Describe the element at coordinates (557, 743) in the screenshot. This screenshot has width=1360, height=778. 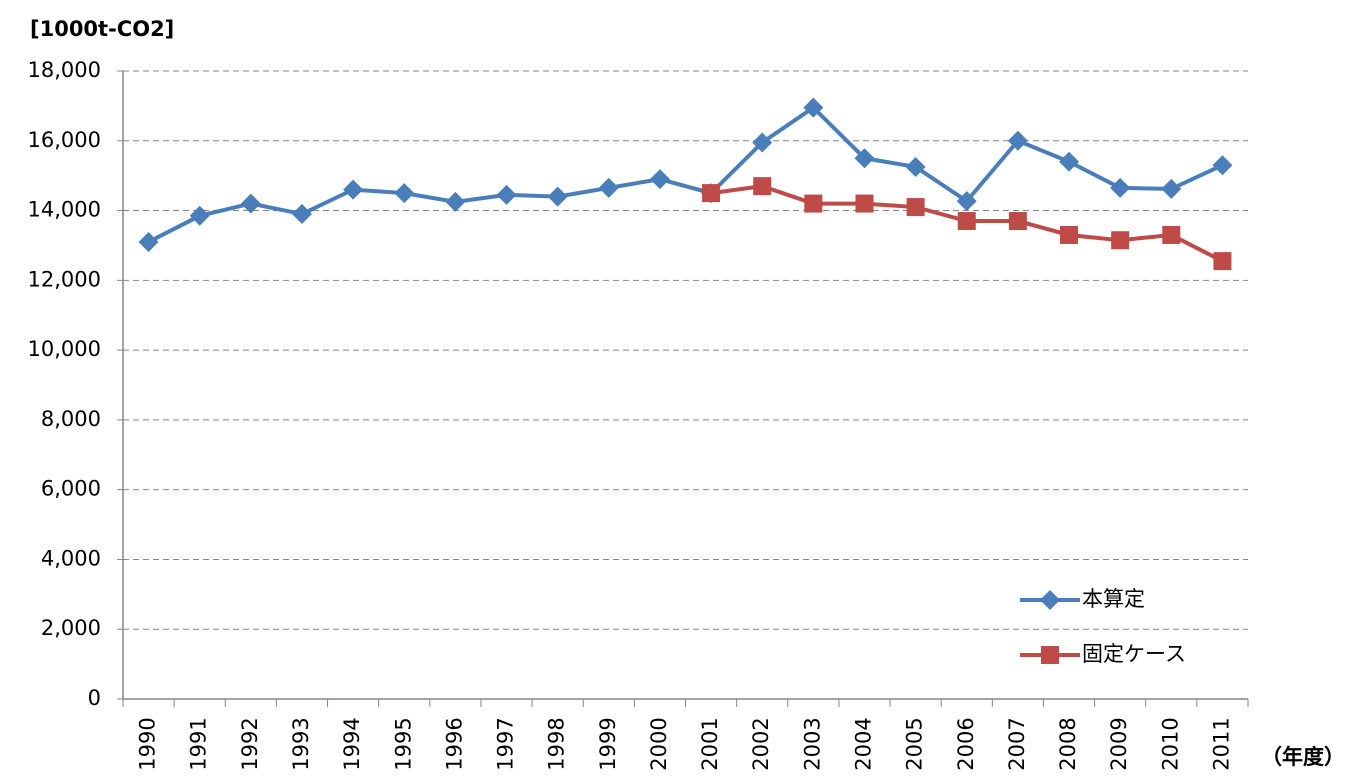
I see `x-tick-label: 1998` at that location.